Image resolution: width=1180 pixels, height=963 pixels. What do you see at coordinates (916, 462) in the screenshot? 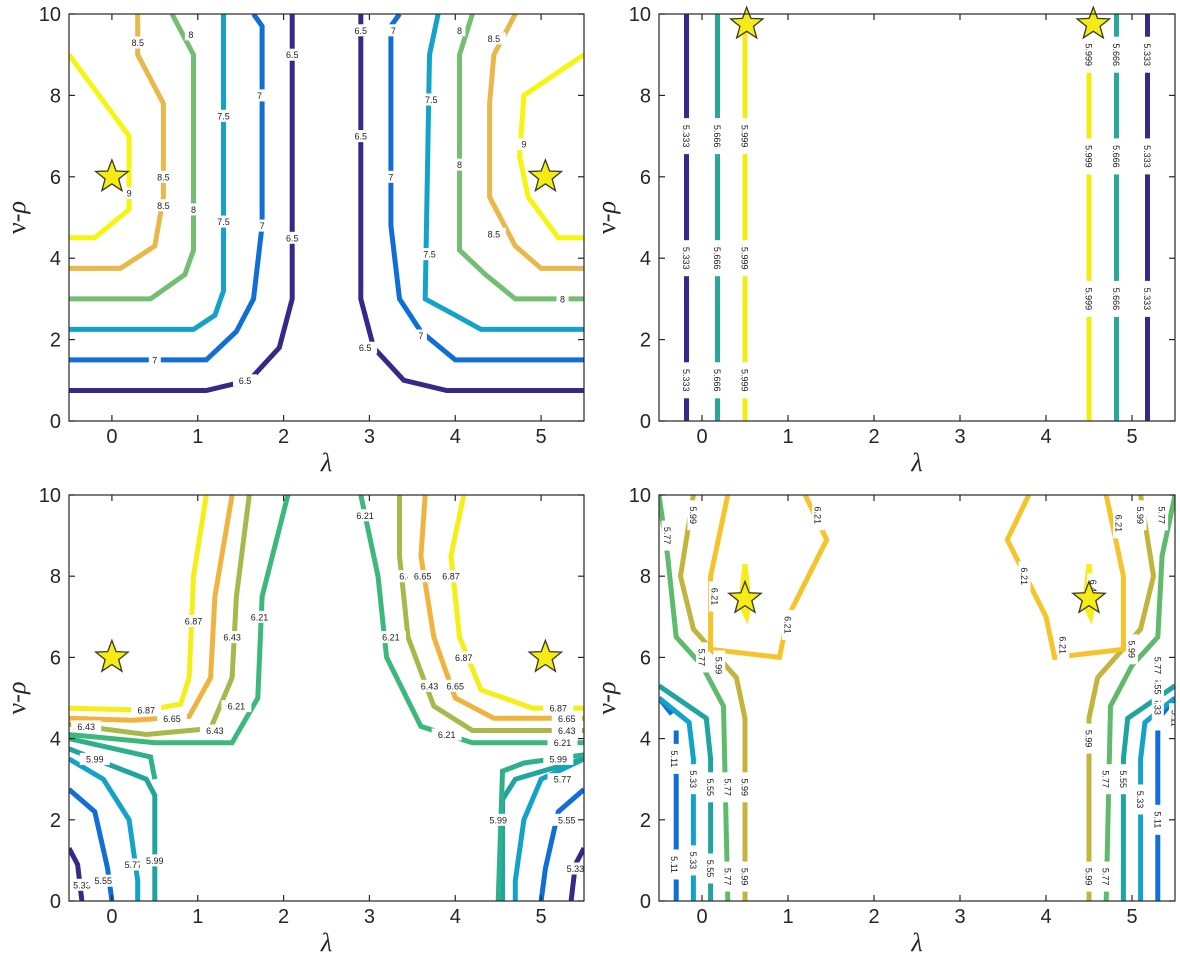
I see `x-axis-title: λ` at bounding box center [916, 462].